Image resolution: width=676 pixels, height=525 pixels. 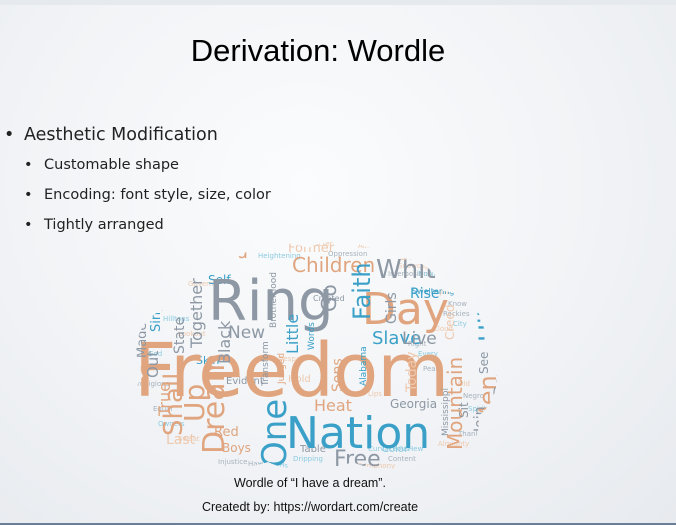 What do you see at coordinates (432, 369) in the screenshot?
I see `cloud-word: Peak` at bounding box center [432, 369].